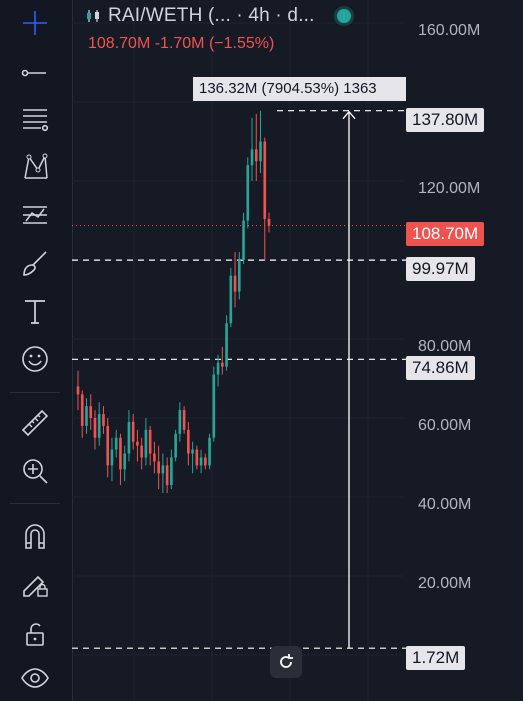 This screenshot has height=701, width=523. What do you see at coordinates (343, 16) in the screenshot?
I see `market-status-dot` at bounding box center [343, 16].